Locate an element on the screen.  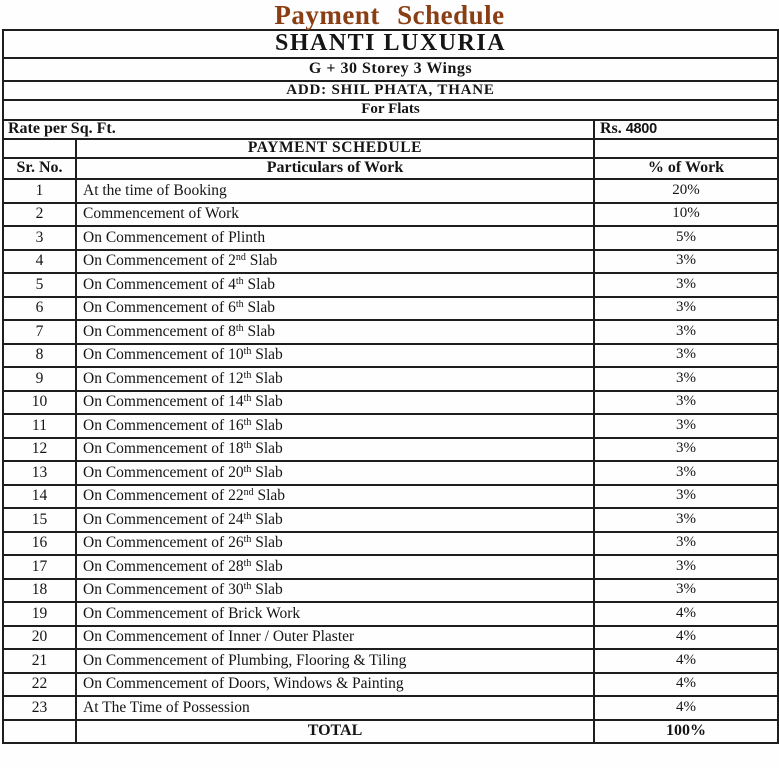
total-empty-cell is located at coordinates (39, 731).